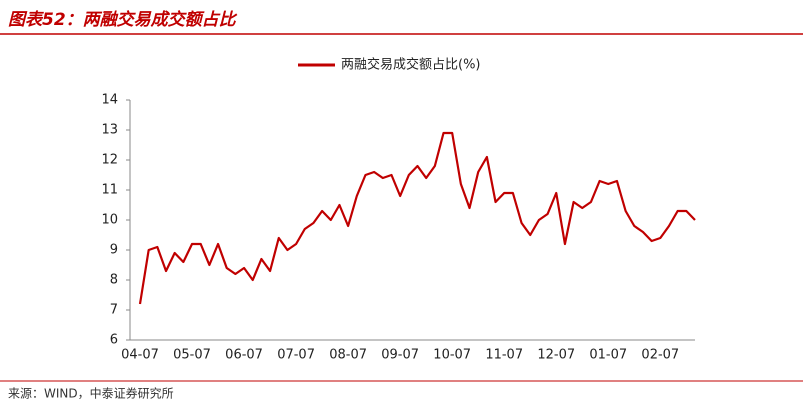 The height and width of the screenshot is (410, 803). I want to click on x-tick-label: 04-07, so click(140, 355).